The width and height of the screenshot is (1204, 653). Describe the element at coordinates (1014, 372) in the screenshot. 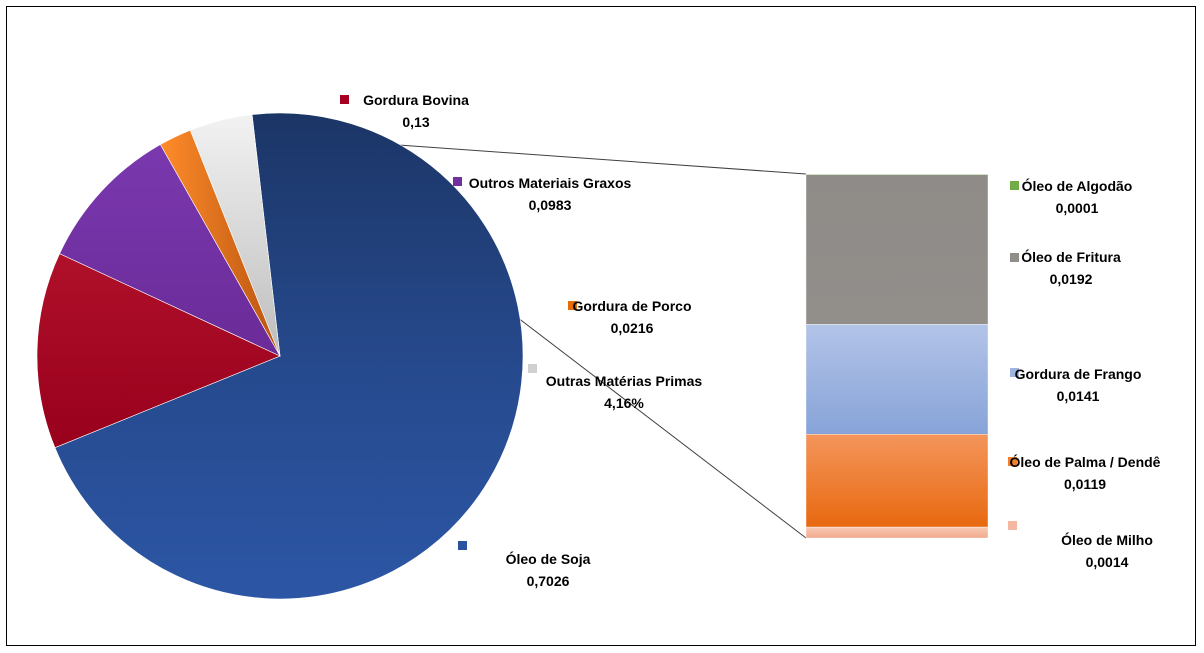

I see `legend-key-gordura-de-frango` at that location.